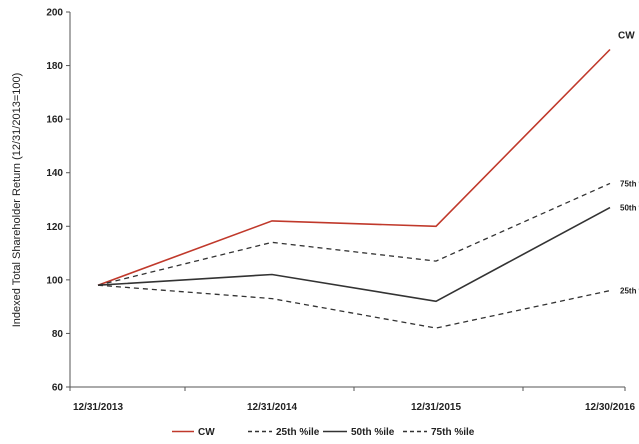 The width and height of the screenshot is (639, 444). Describe the element at coordinates (58, 334) in the screenshot. I see `y-tick-label: 80` at that location.